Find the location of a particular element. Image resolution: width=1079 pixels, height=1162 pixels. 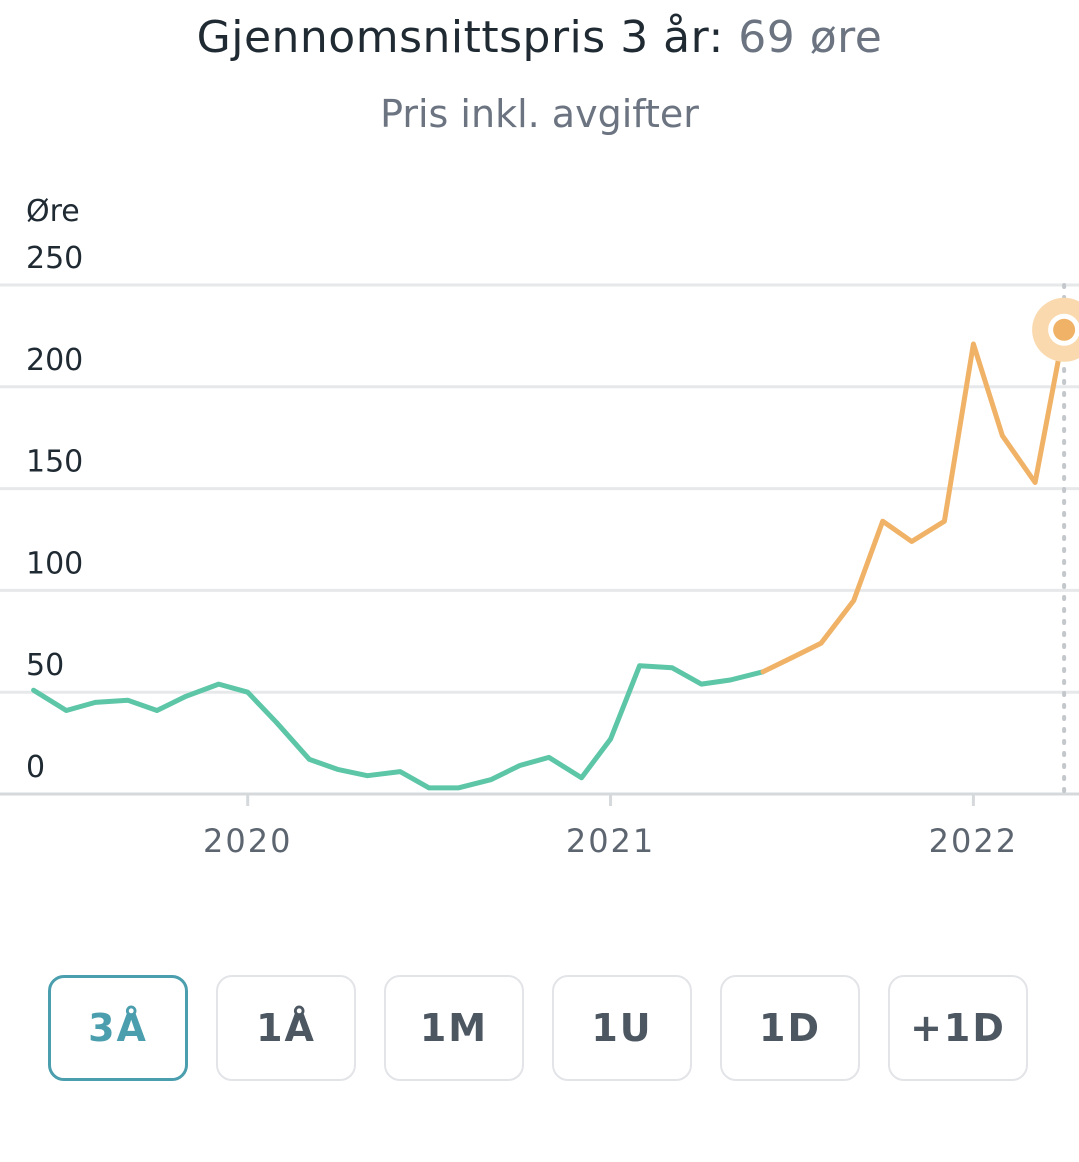

y-tick-label: 0 is located at coordinates (35, 767).